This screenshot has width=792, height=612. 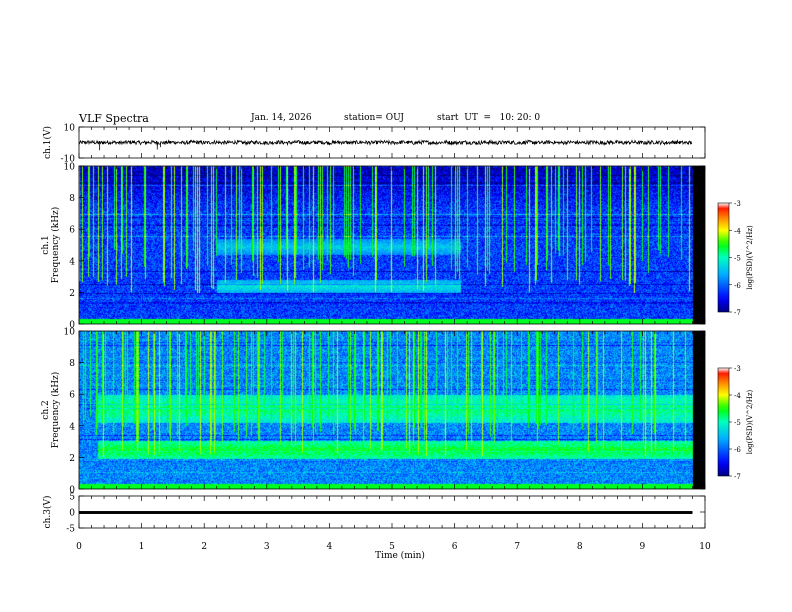 I want to click on cb1-tick-label: -5, so click(x=737, y=259).